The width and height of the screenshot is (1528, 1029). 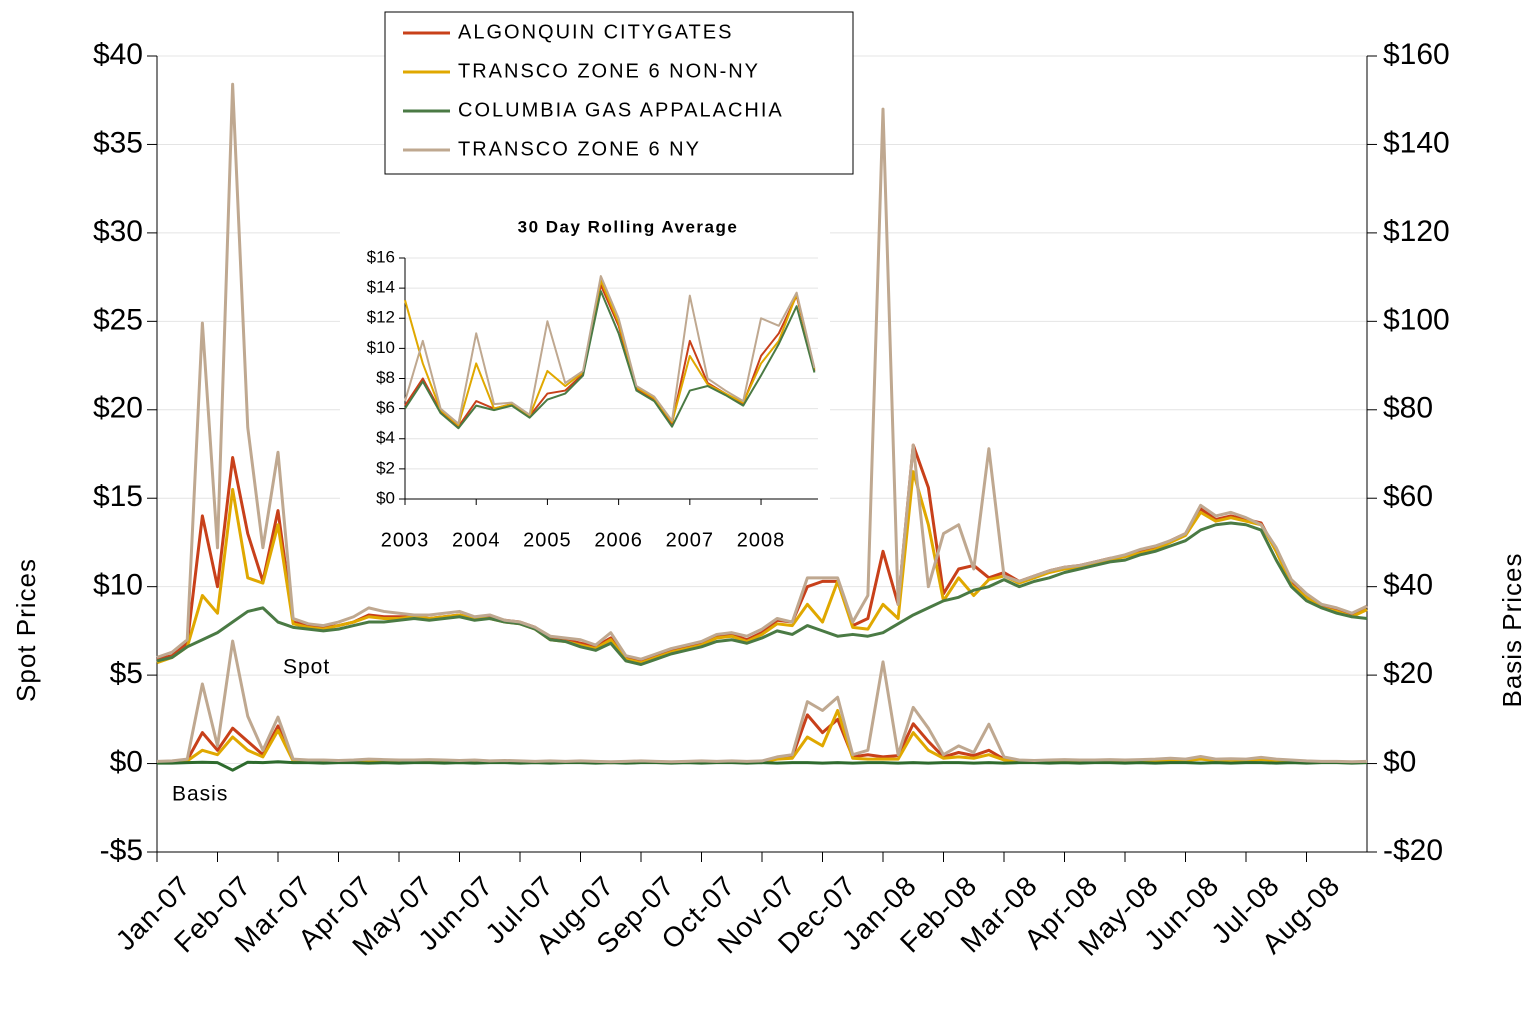 What do you see at coordinates (118, 408) in the screenshot?
I see `y-tick-label: $20` at bounding box center [118, 408].